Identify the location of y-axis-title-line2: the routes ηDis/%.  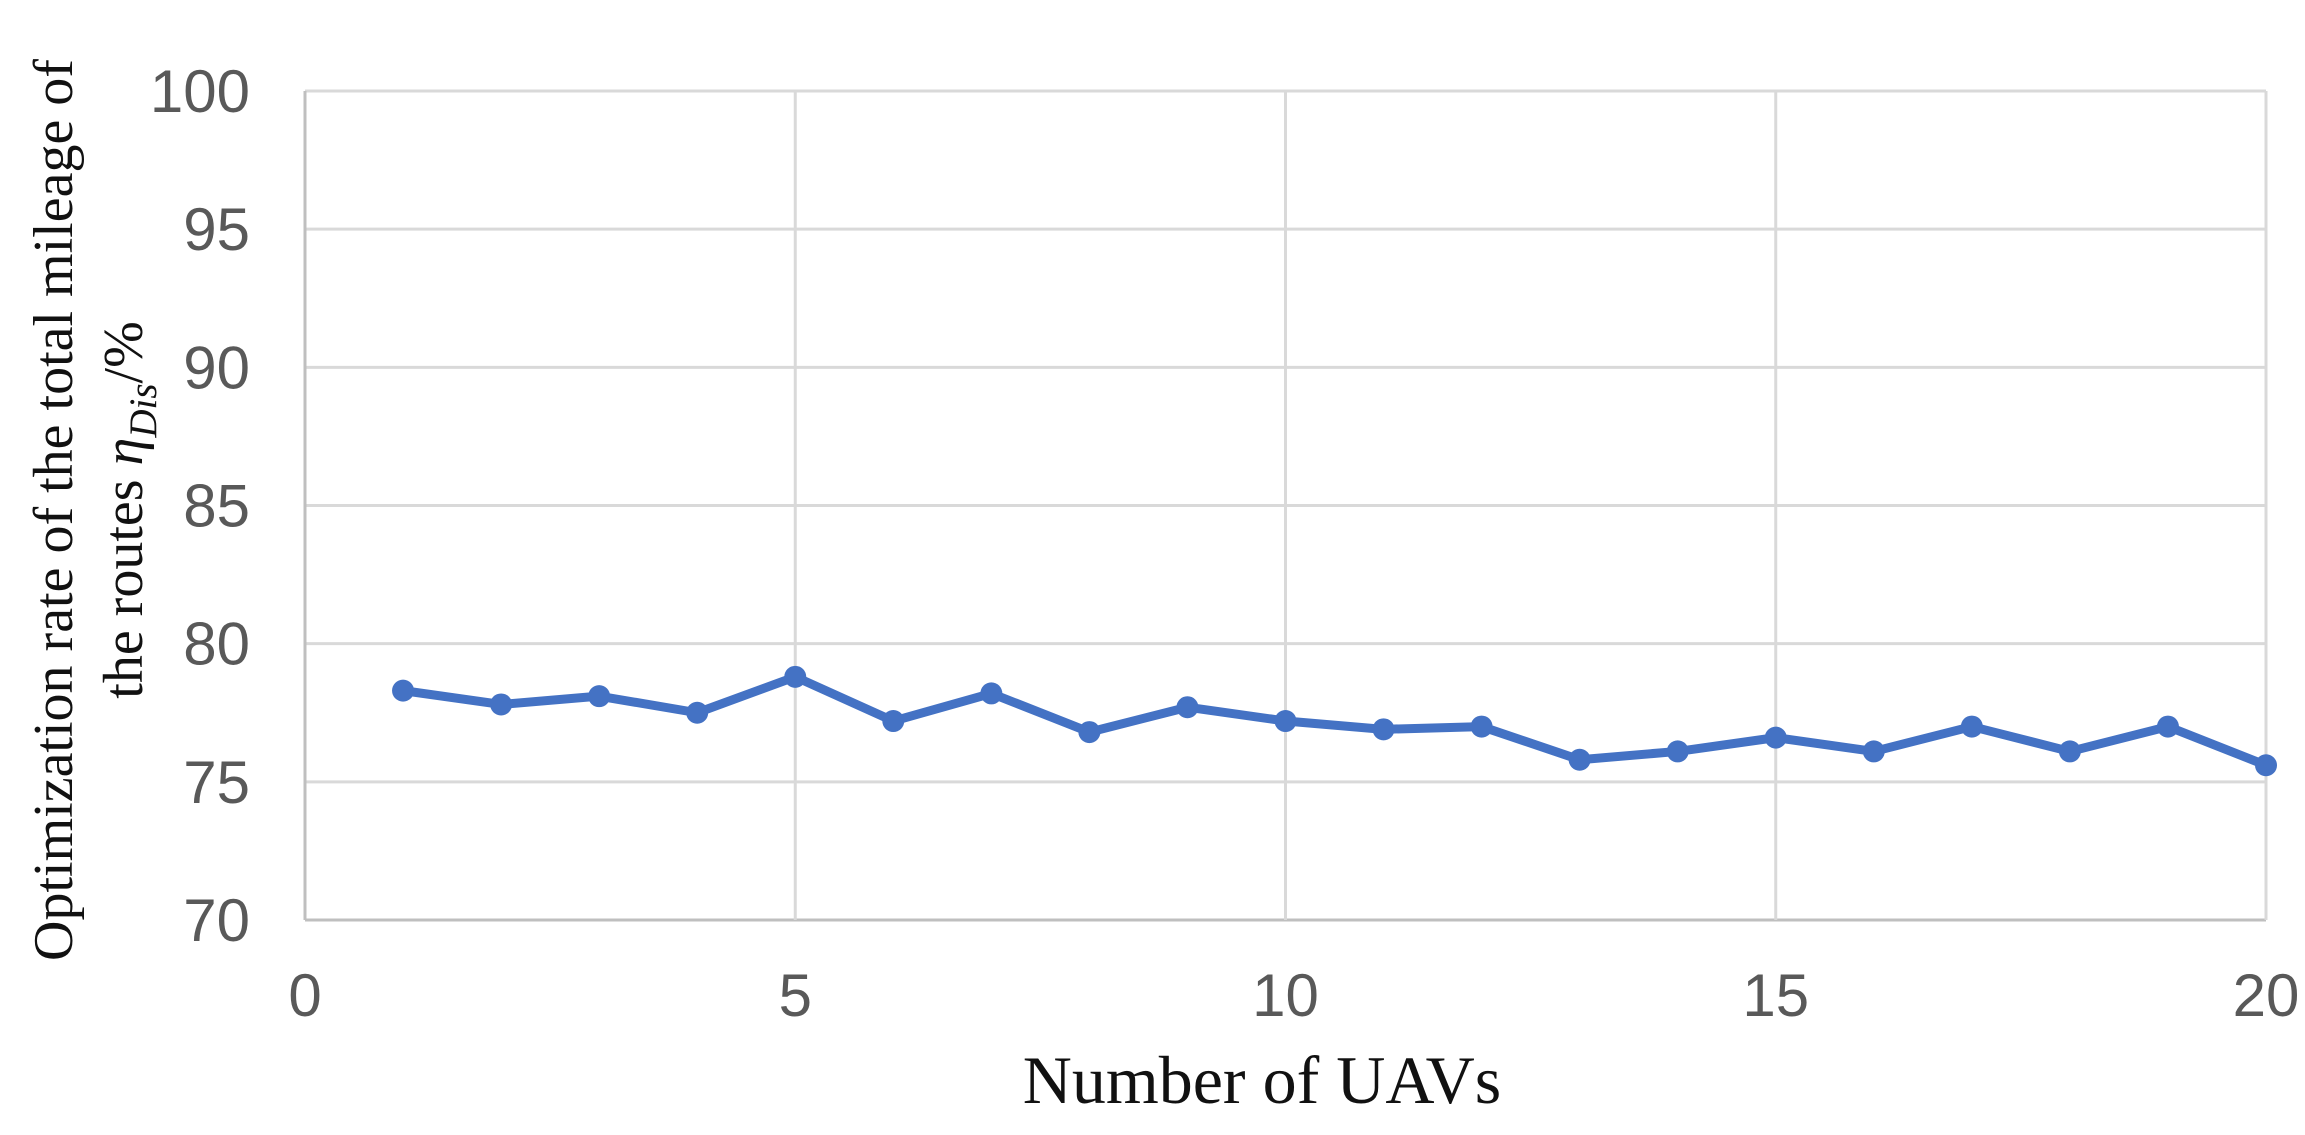
(129, 509).